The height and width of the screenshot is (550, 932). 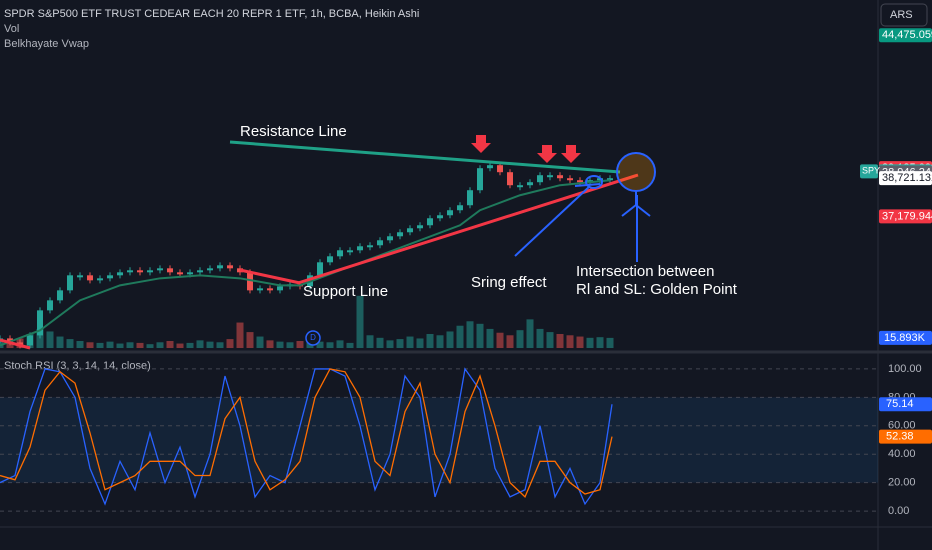 I want to click on band, so click(x=439, y=440).